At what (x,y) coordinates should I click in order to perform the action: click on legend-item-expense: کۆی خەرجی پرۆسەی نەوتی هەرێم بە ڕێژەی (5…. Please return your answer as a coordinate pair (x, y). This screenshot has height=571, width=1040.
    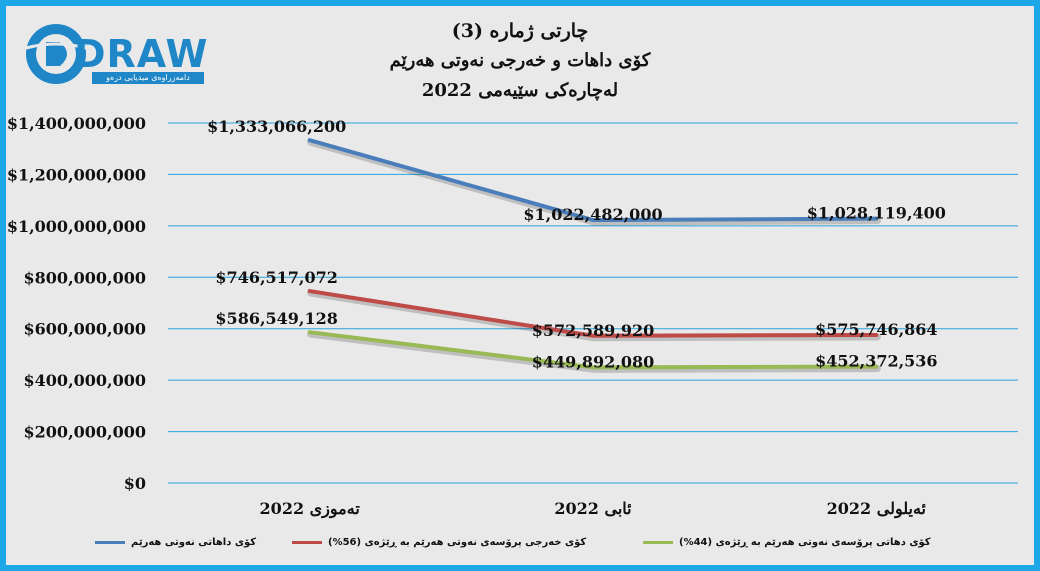
    Looking at the image, I should click on (439, 542).